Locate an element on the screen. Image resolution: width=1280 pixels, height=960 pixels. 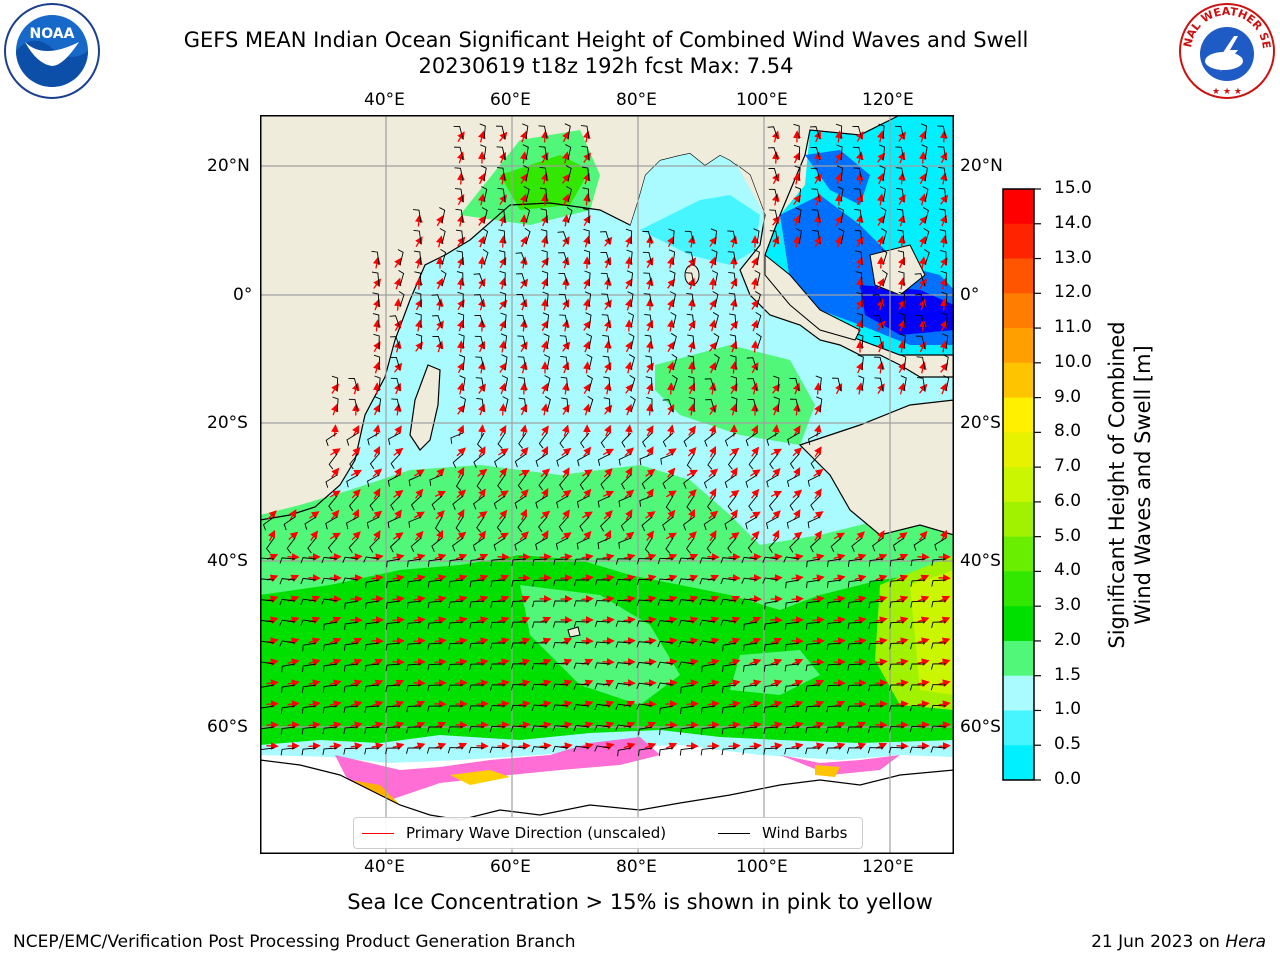
lon-tick-top-80e: 80°E is located at coordinates (636, 100).